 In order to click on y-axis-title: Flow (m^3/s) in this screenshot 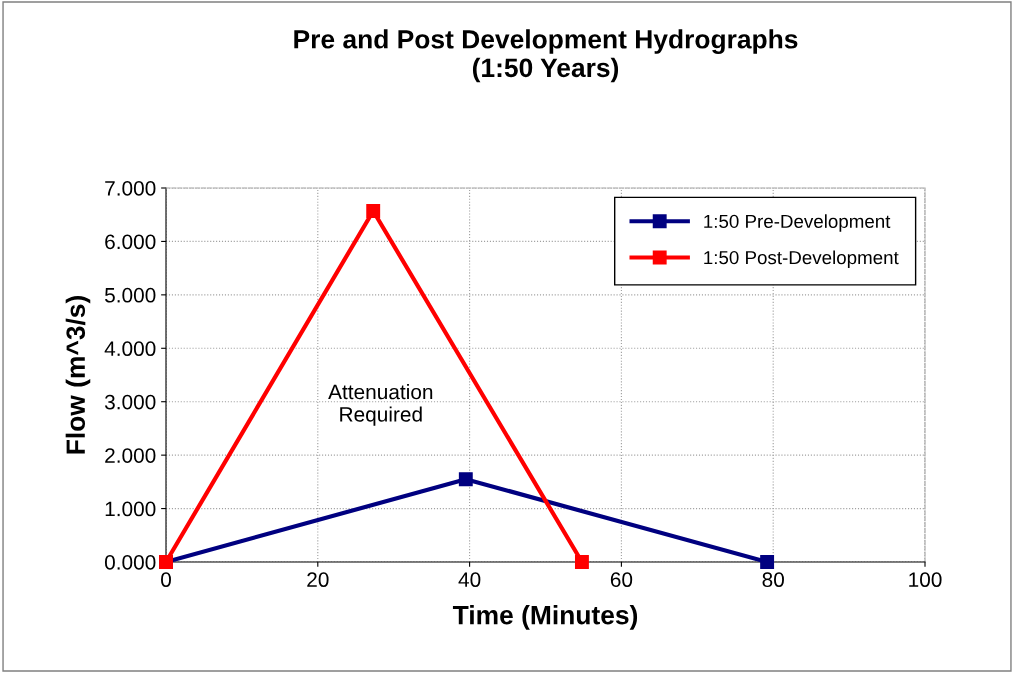, I will do `click(78, 375)`.